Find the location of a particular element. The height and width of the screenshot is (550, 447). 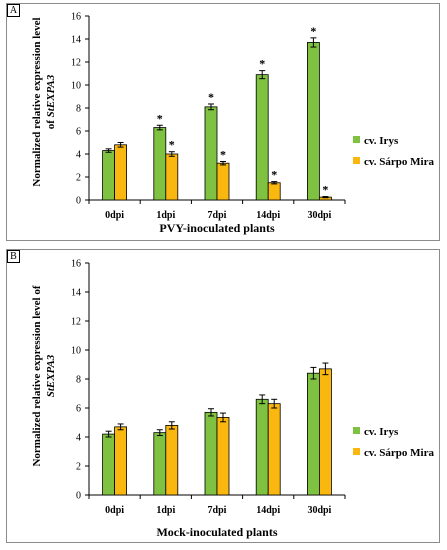

chart-b-x-tick-label: 1dpi is located at coordinates (165, 510).